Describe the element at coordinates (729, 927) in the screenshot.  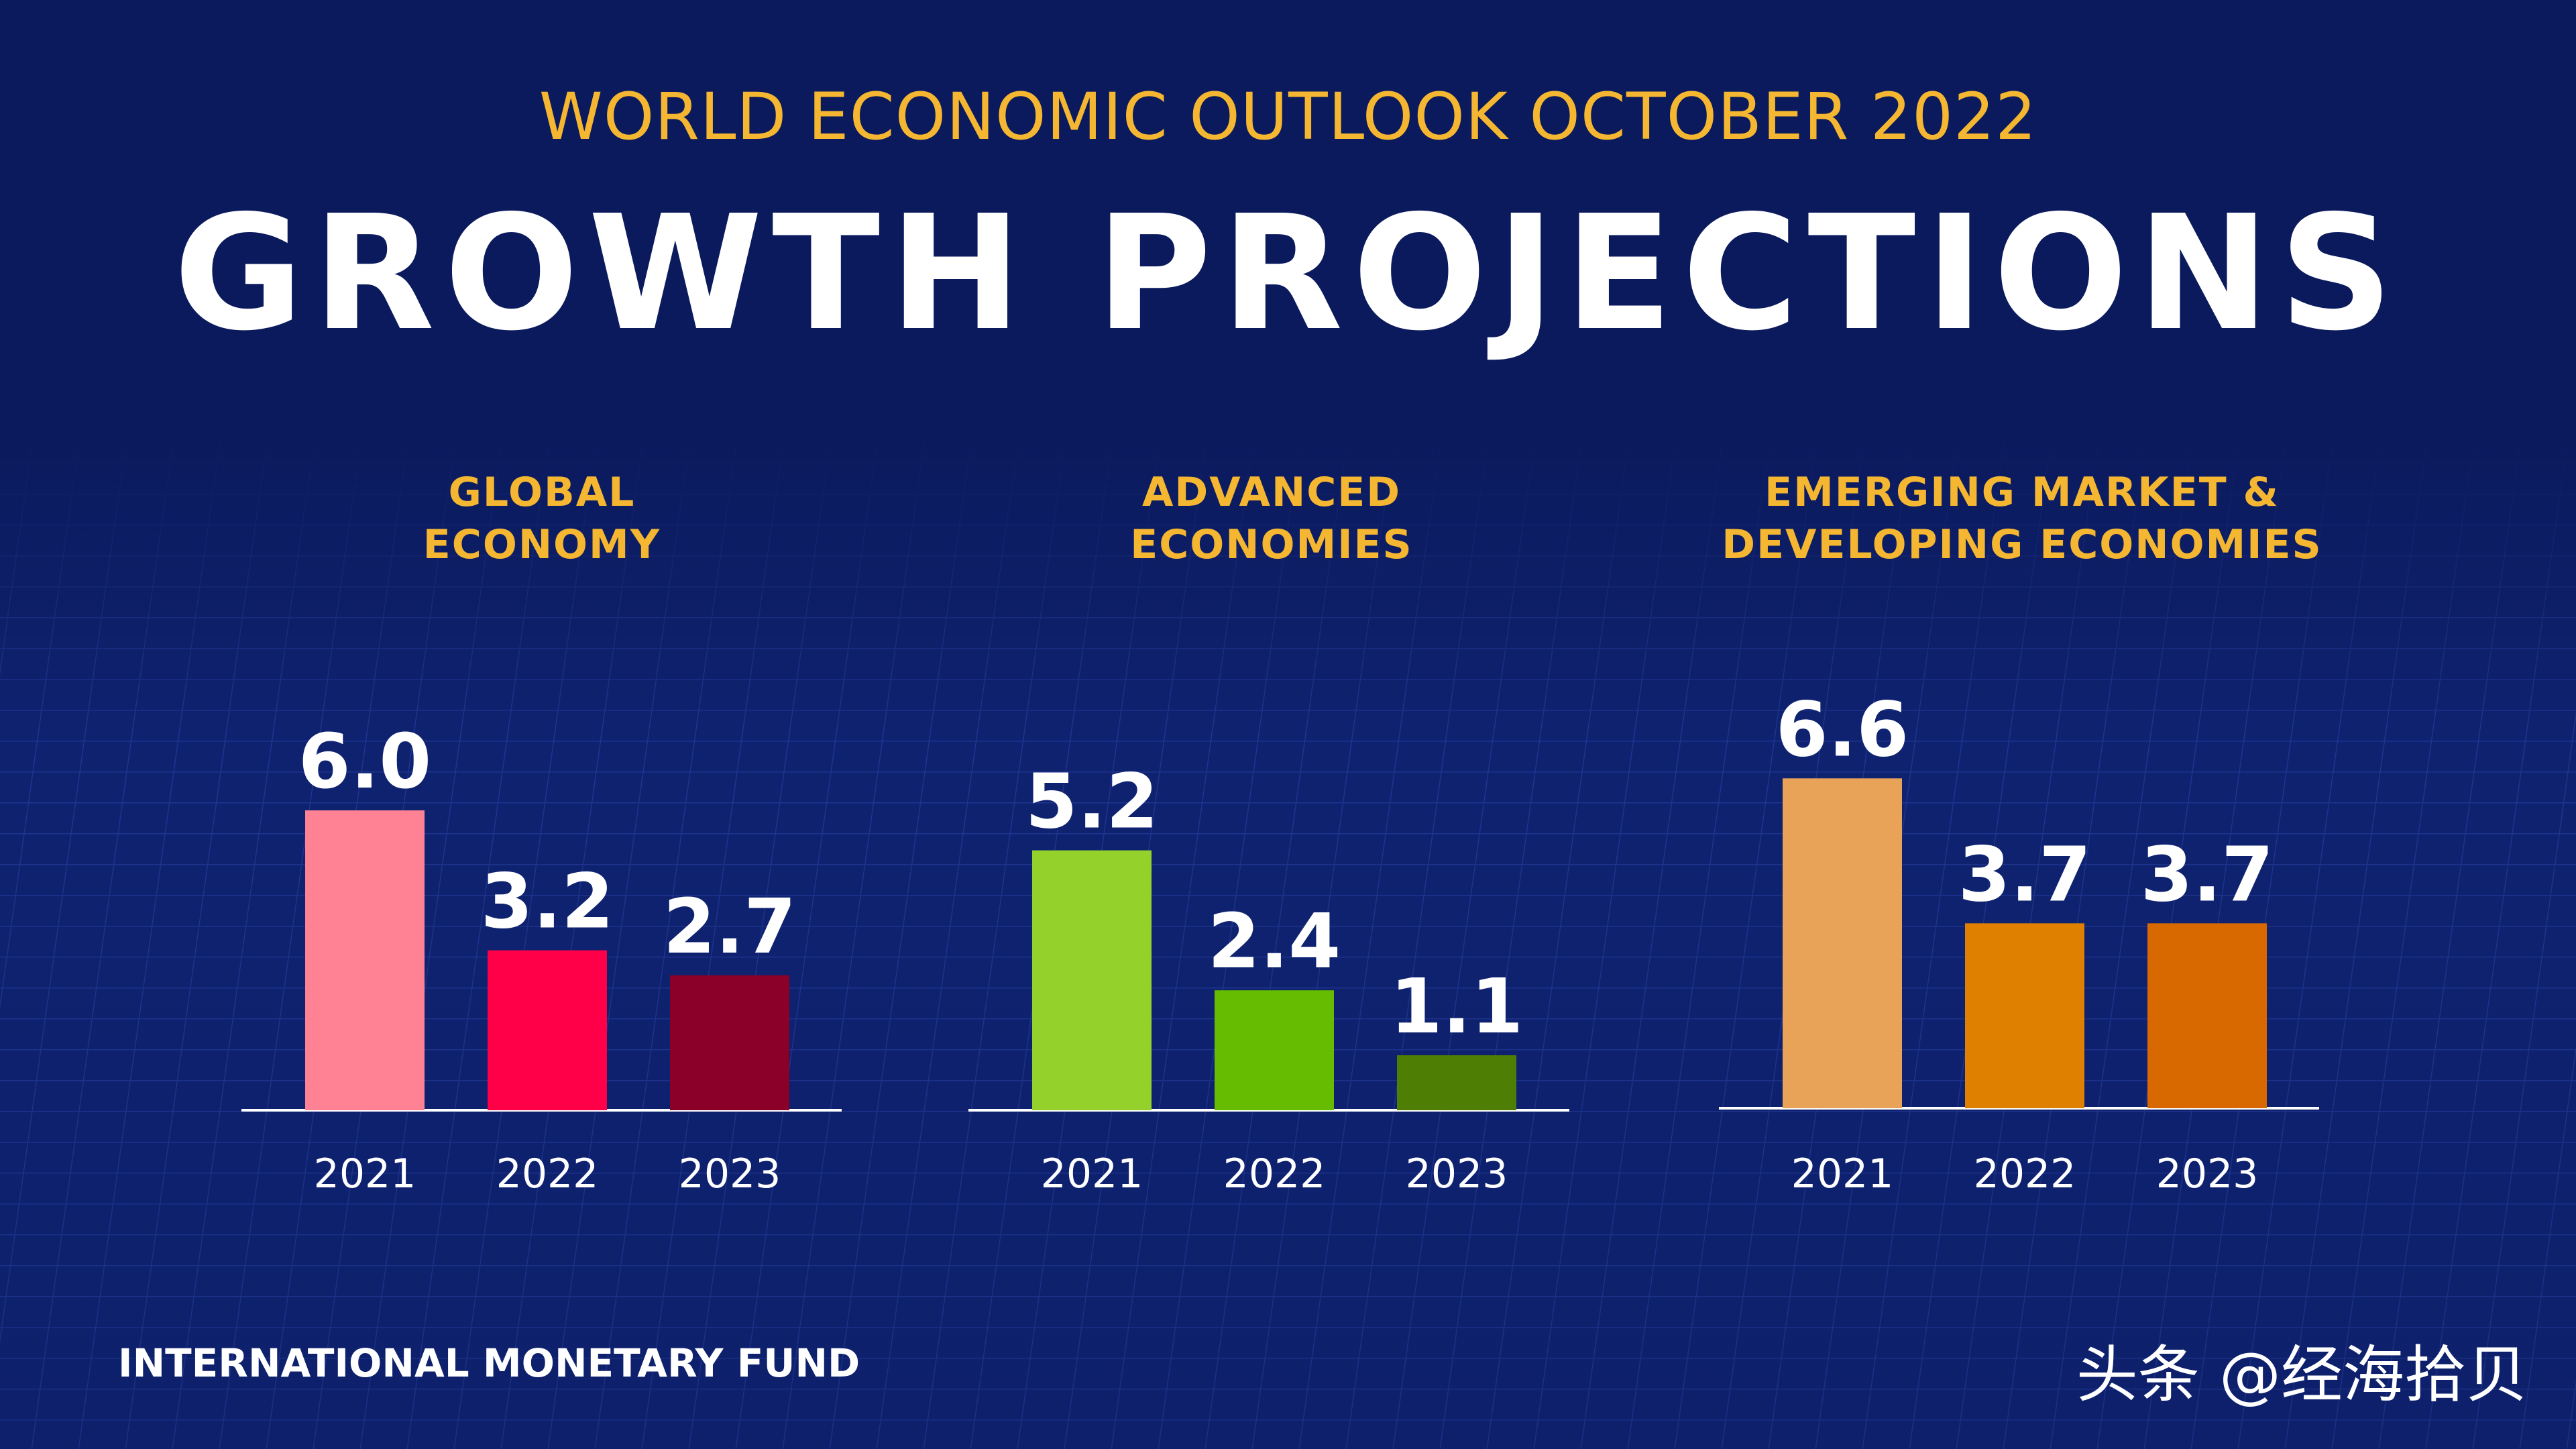
I see `data-label: 2.7` at that location.